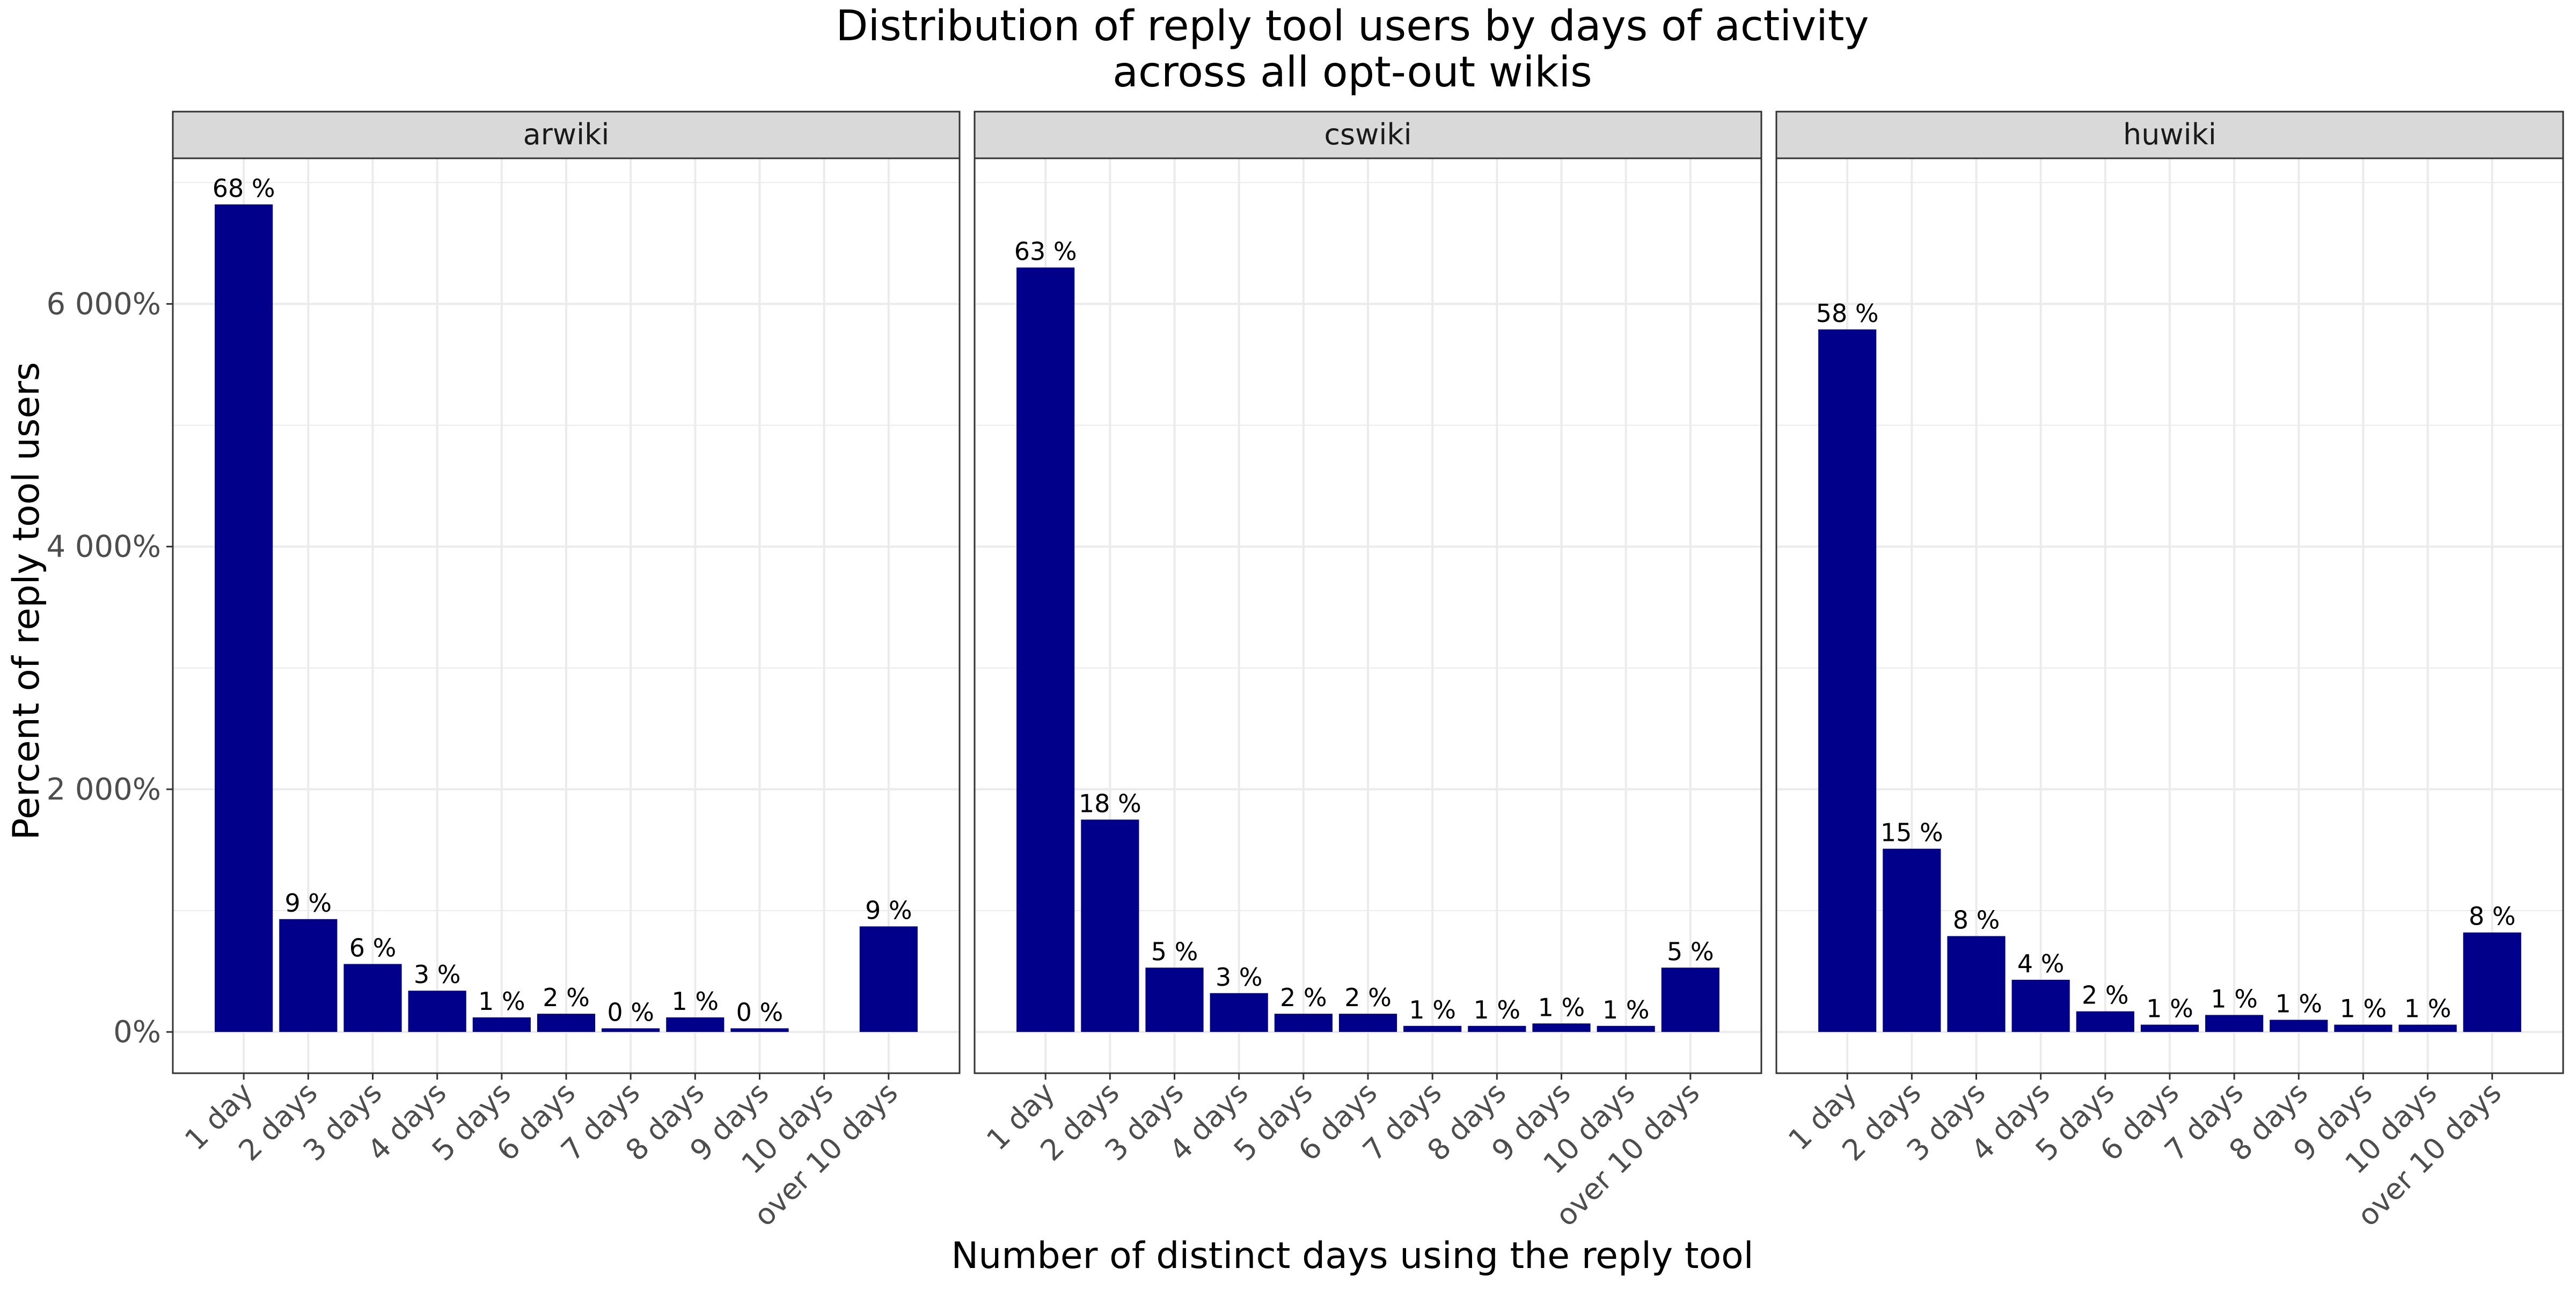 This screenshot has height=1290, width=2576. I want to click on facet-strip-label: arwiki, so click(566, 134).